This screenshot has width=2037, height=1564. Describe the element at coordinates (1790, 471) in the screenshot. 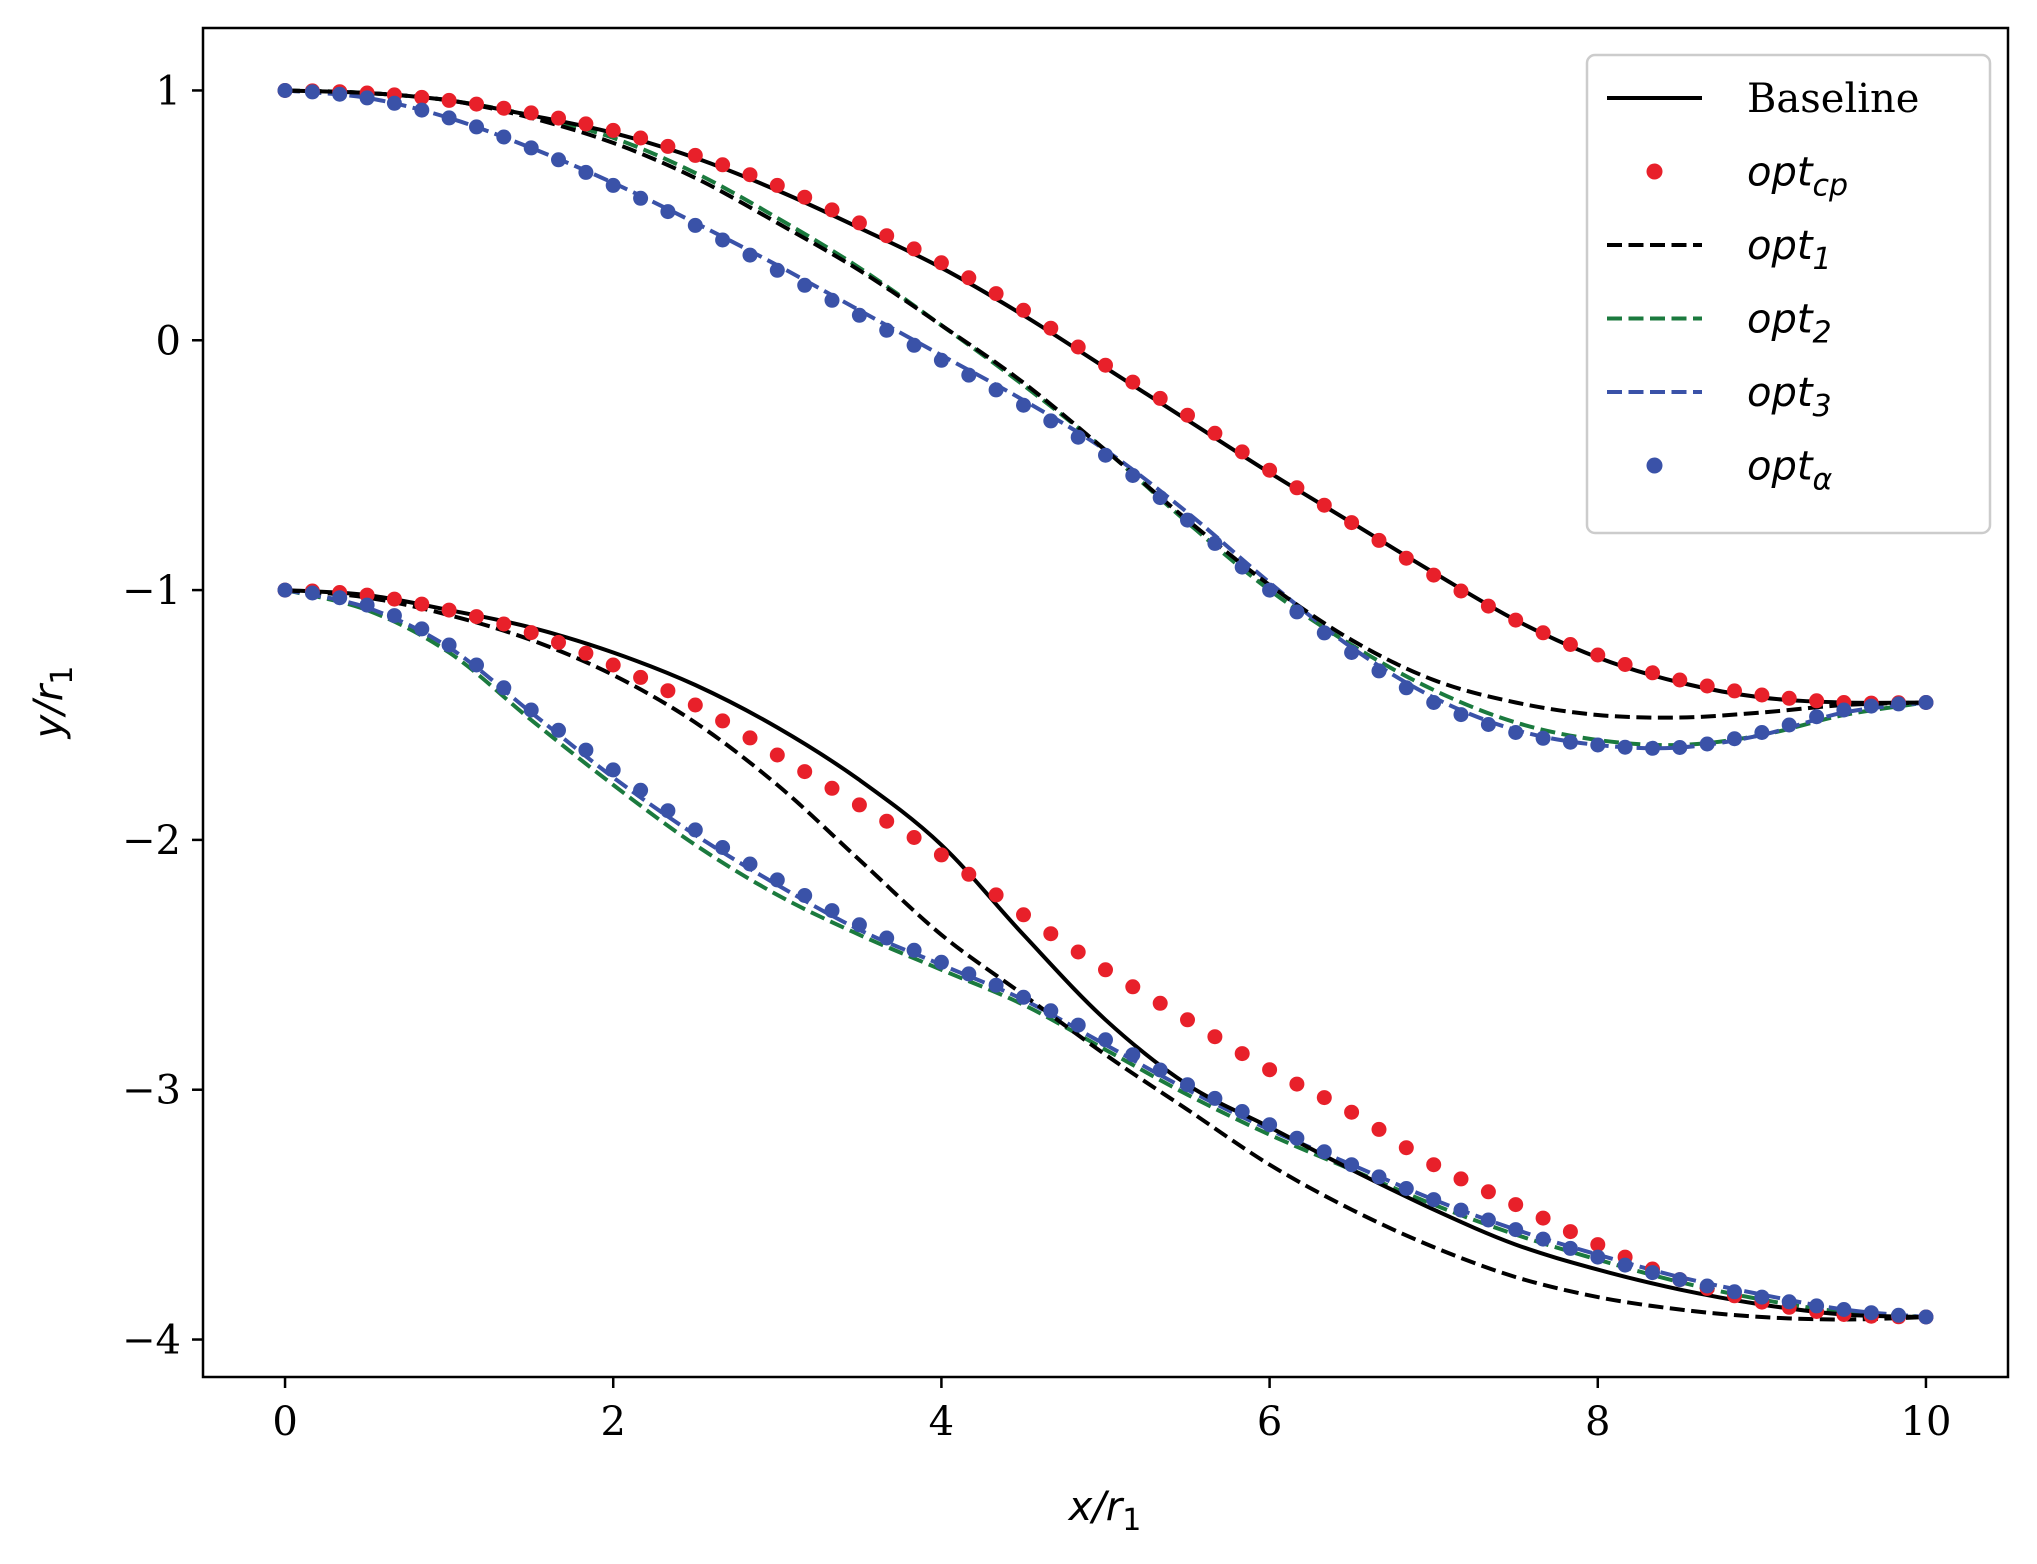

I see `legend-label-opt_alpha: optα` at that location.